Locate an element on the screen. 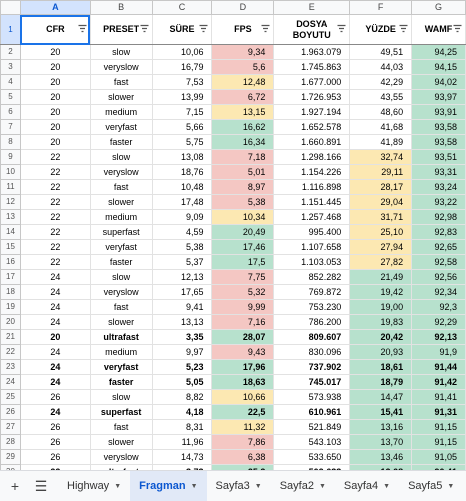 Image resolution: width=466 pixels, height=501 pixels. cell-wamf: 91,42 is located at coordinates (438, 382).